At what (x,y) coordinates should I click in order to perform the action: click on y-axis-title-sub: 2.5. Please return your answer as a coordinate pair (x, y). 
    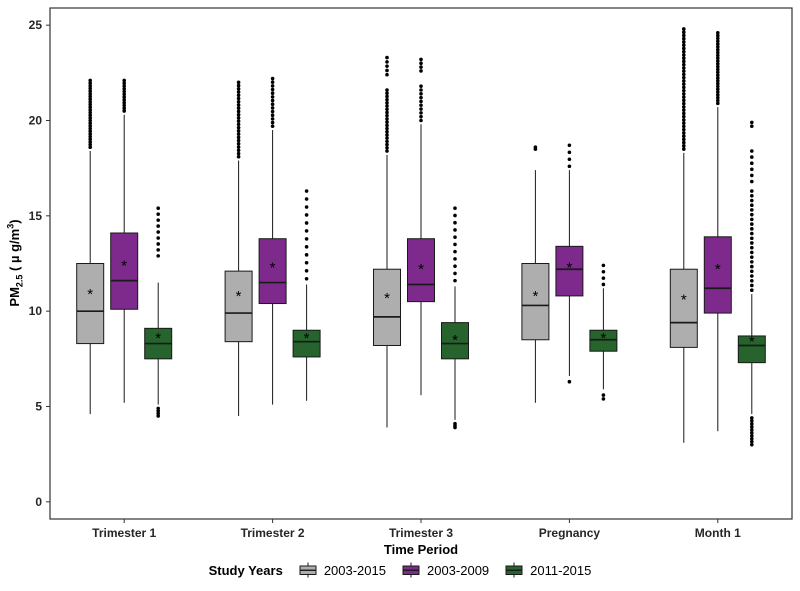
    Looking at the image, I should click on (19, 281).